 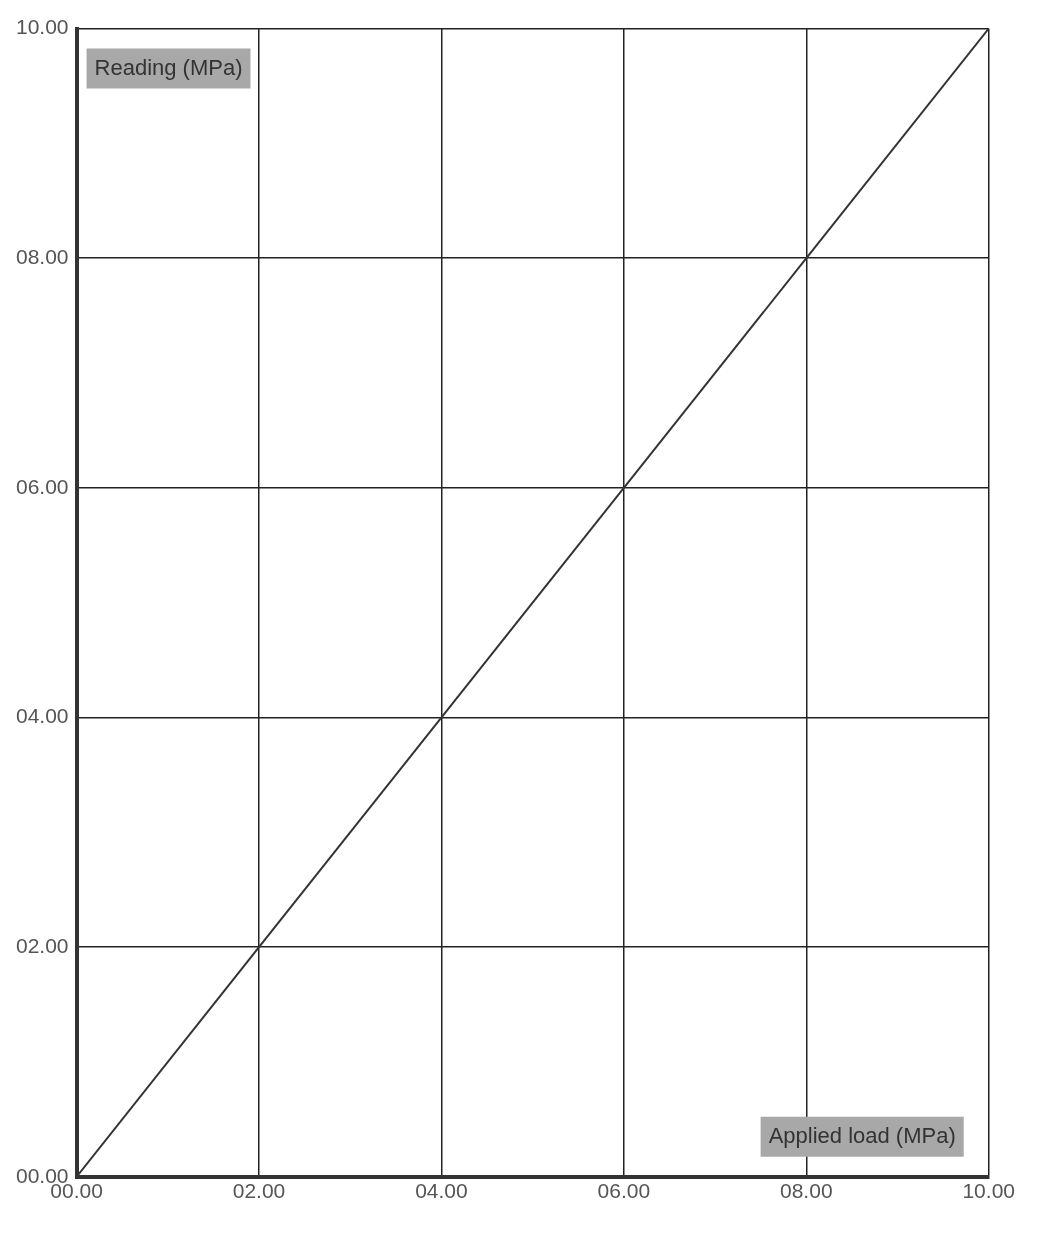 What do you see at coordinates (42, 27) in the screenshot?
I see `y-tick-label: 10.00` at bounding box center [42, 27].